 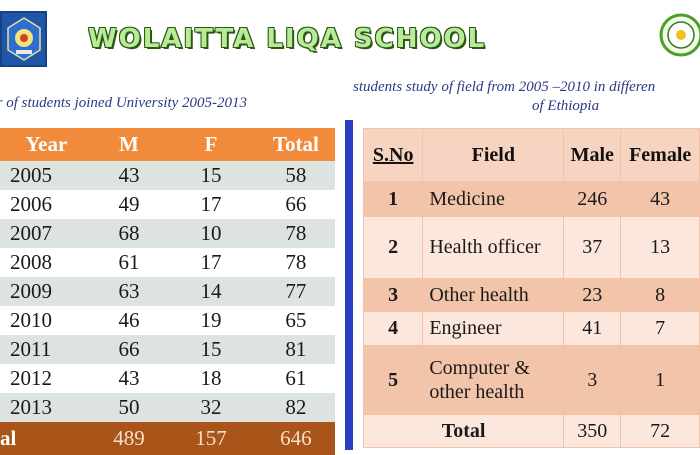 What do you see at coordinates (46, 233) in the screenshot?
I see `cell-year: 2007` at bounding box center [46, 233].